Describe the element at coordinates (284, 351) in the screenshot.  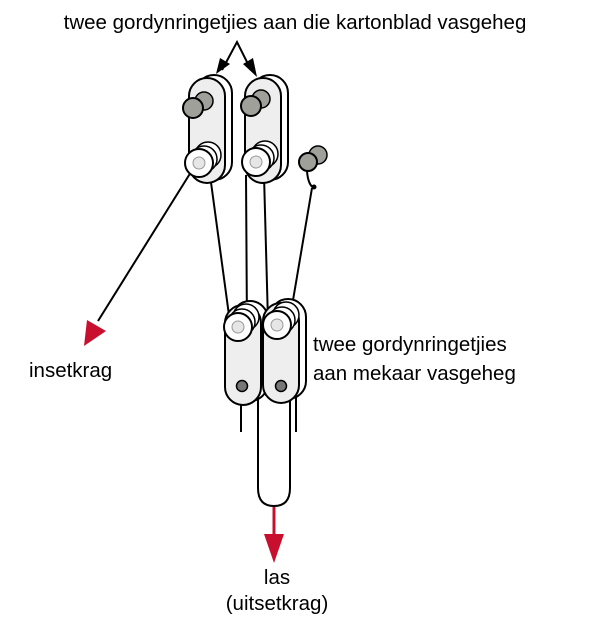
I see `bottom-right-pulley` at that location.